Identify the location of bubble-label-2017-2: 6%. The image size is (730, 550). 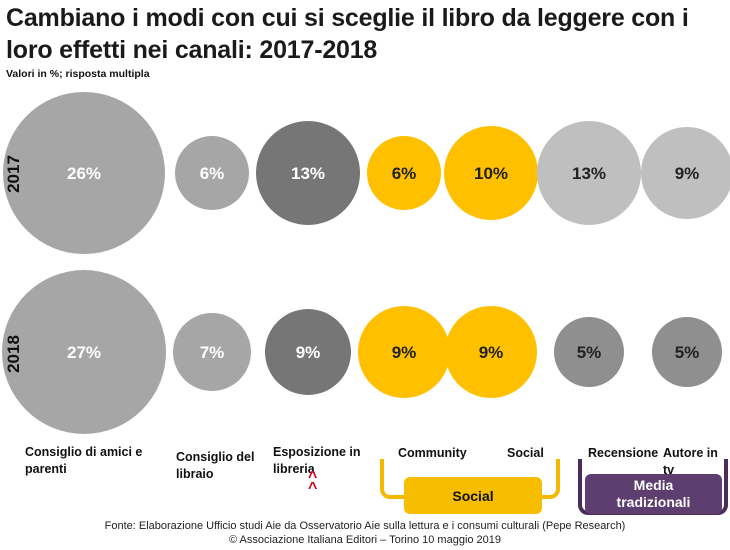
(212, 173).